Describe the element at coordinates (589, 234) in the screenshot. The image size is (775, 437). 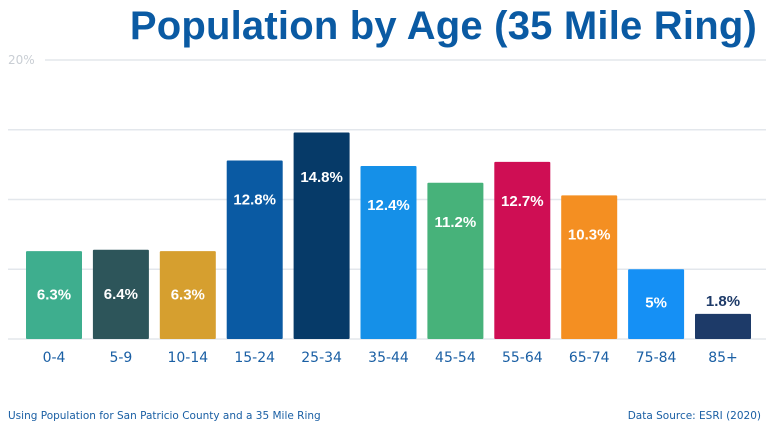
I see `data-label: 10.3%` at that location.